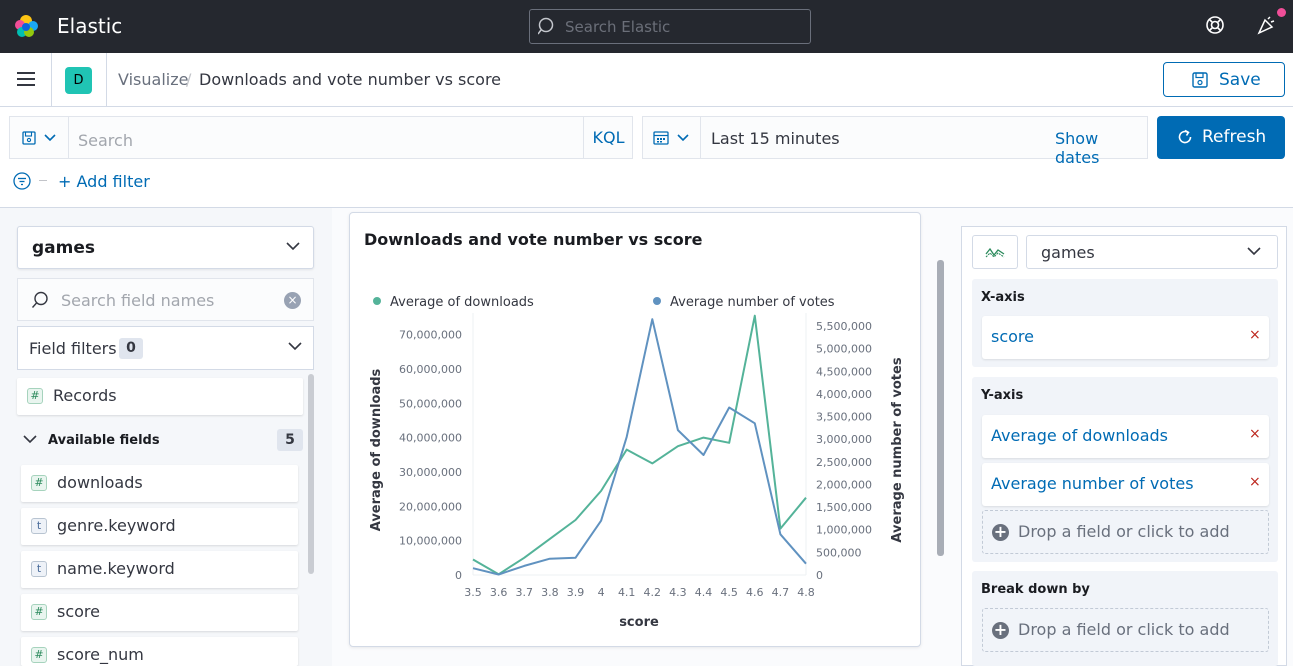 Image resolution: width=1293 pixels, height=666 pixels. What do you see at coordinates (775, 138) in the screenshot?
I see `time-range-label: Last 15 minutes` at bounding box center [775, 138].